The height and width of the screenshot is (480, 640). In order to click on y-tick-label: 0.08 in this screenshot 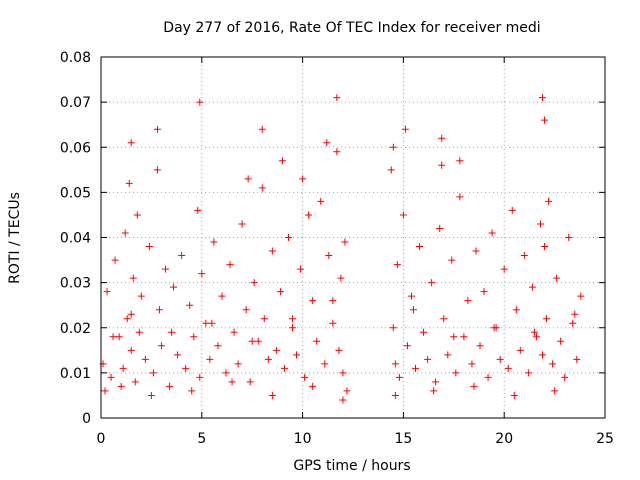, I will do `click(75, 58)`.